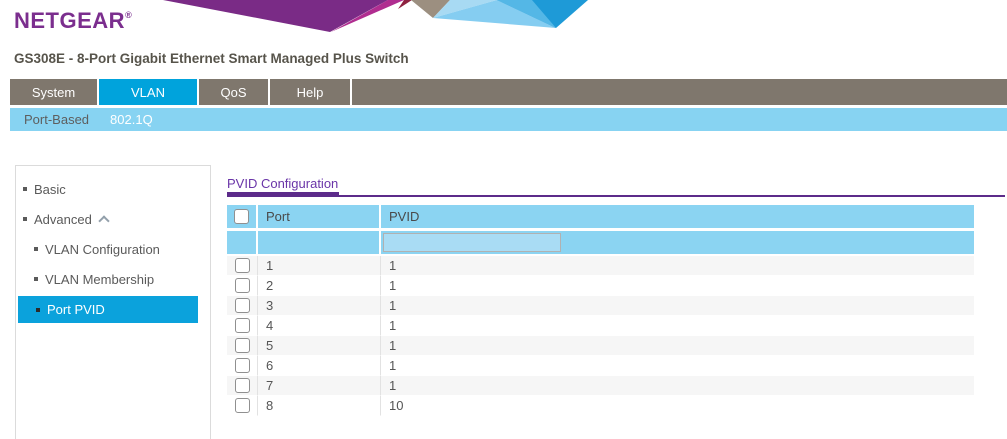  What do you see at coordinates (319, 216) in the screenshot?
I see `header-cell-port: Port` at bounding box center [319, 216].